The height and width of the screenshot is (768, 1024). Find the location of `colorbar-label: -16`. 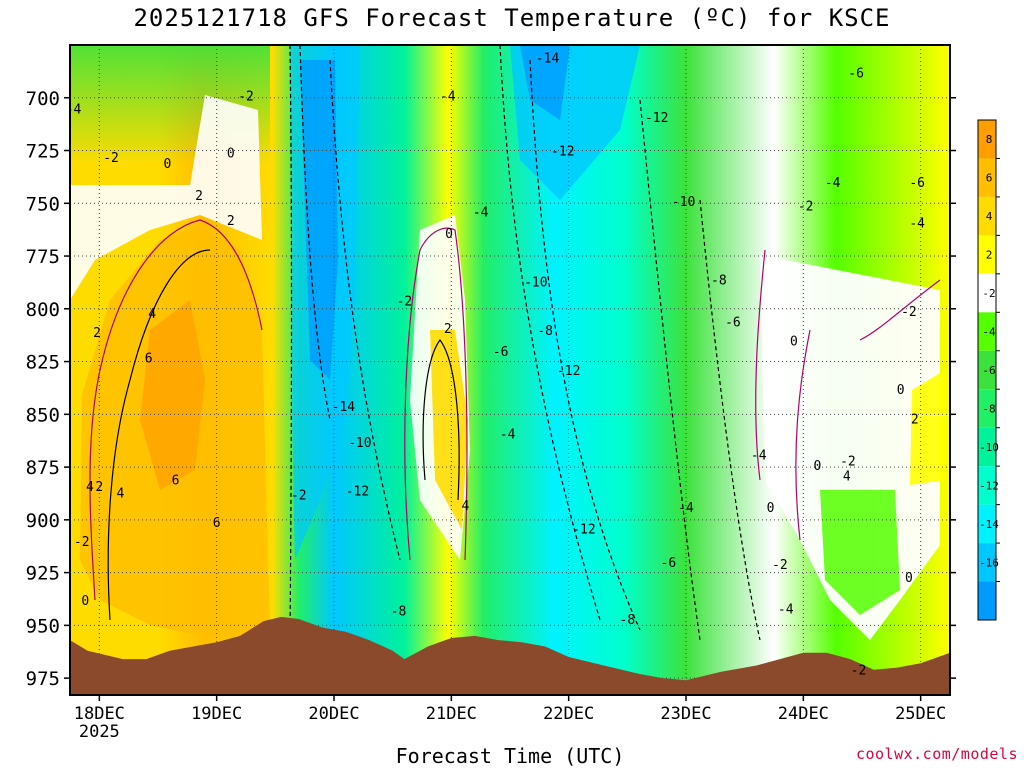

colorbar-label: -16 is located at coordinates (989, 562).